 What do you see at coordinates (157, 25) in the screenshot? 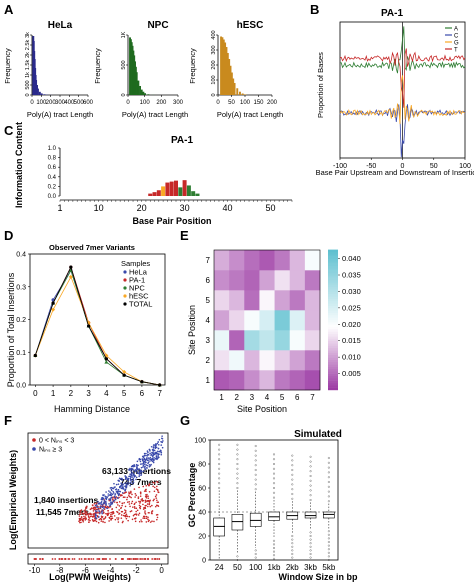
I see `npc-title: NPC` at bounding box center [157, 25].